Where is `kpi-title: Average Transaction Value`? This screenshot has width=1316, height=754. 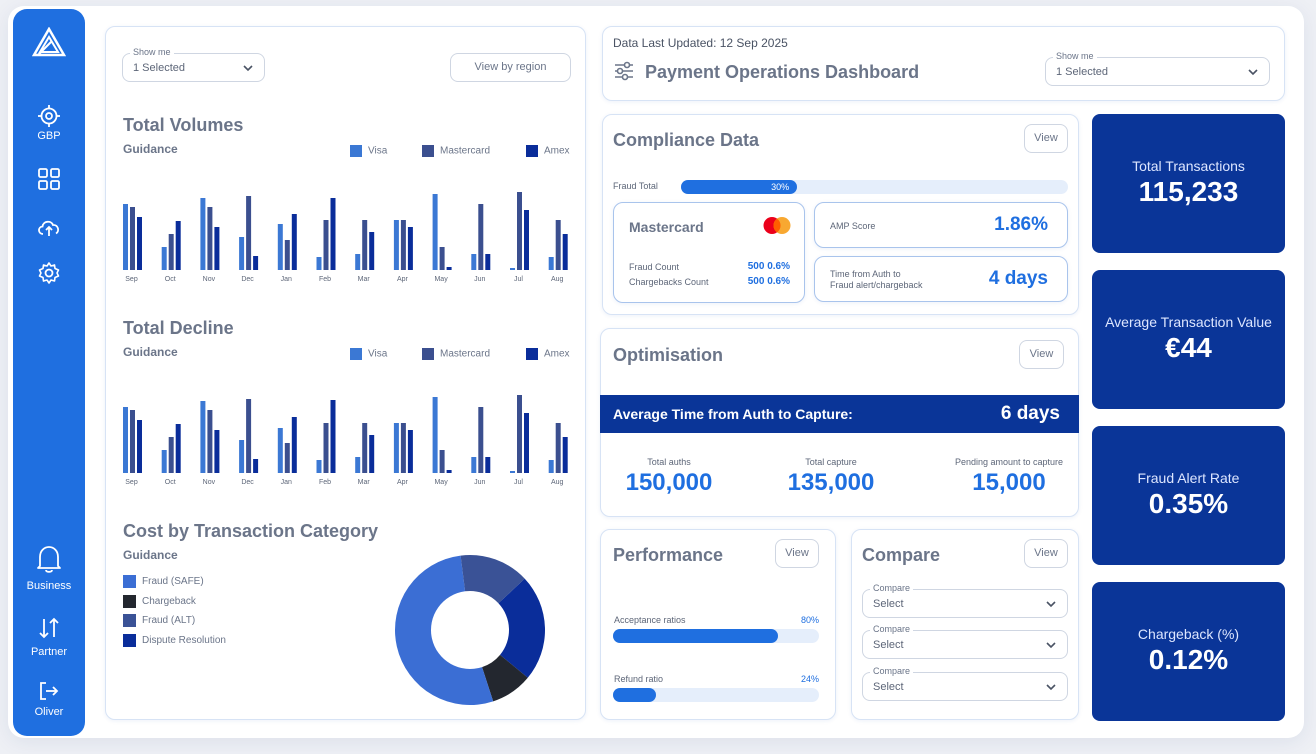 kpi-title: Average Transaction Value is located at coordinates (1188, 322).